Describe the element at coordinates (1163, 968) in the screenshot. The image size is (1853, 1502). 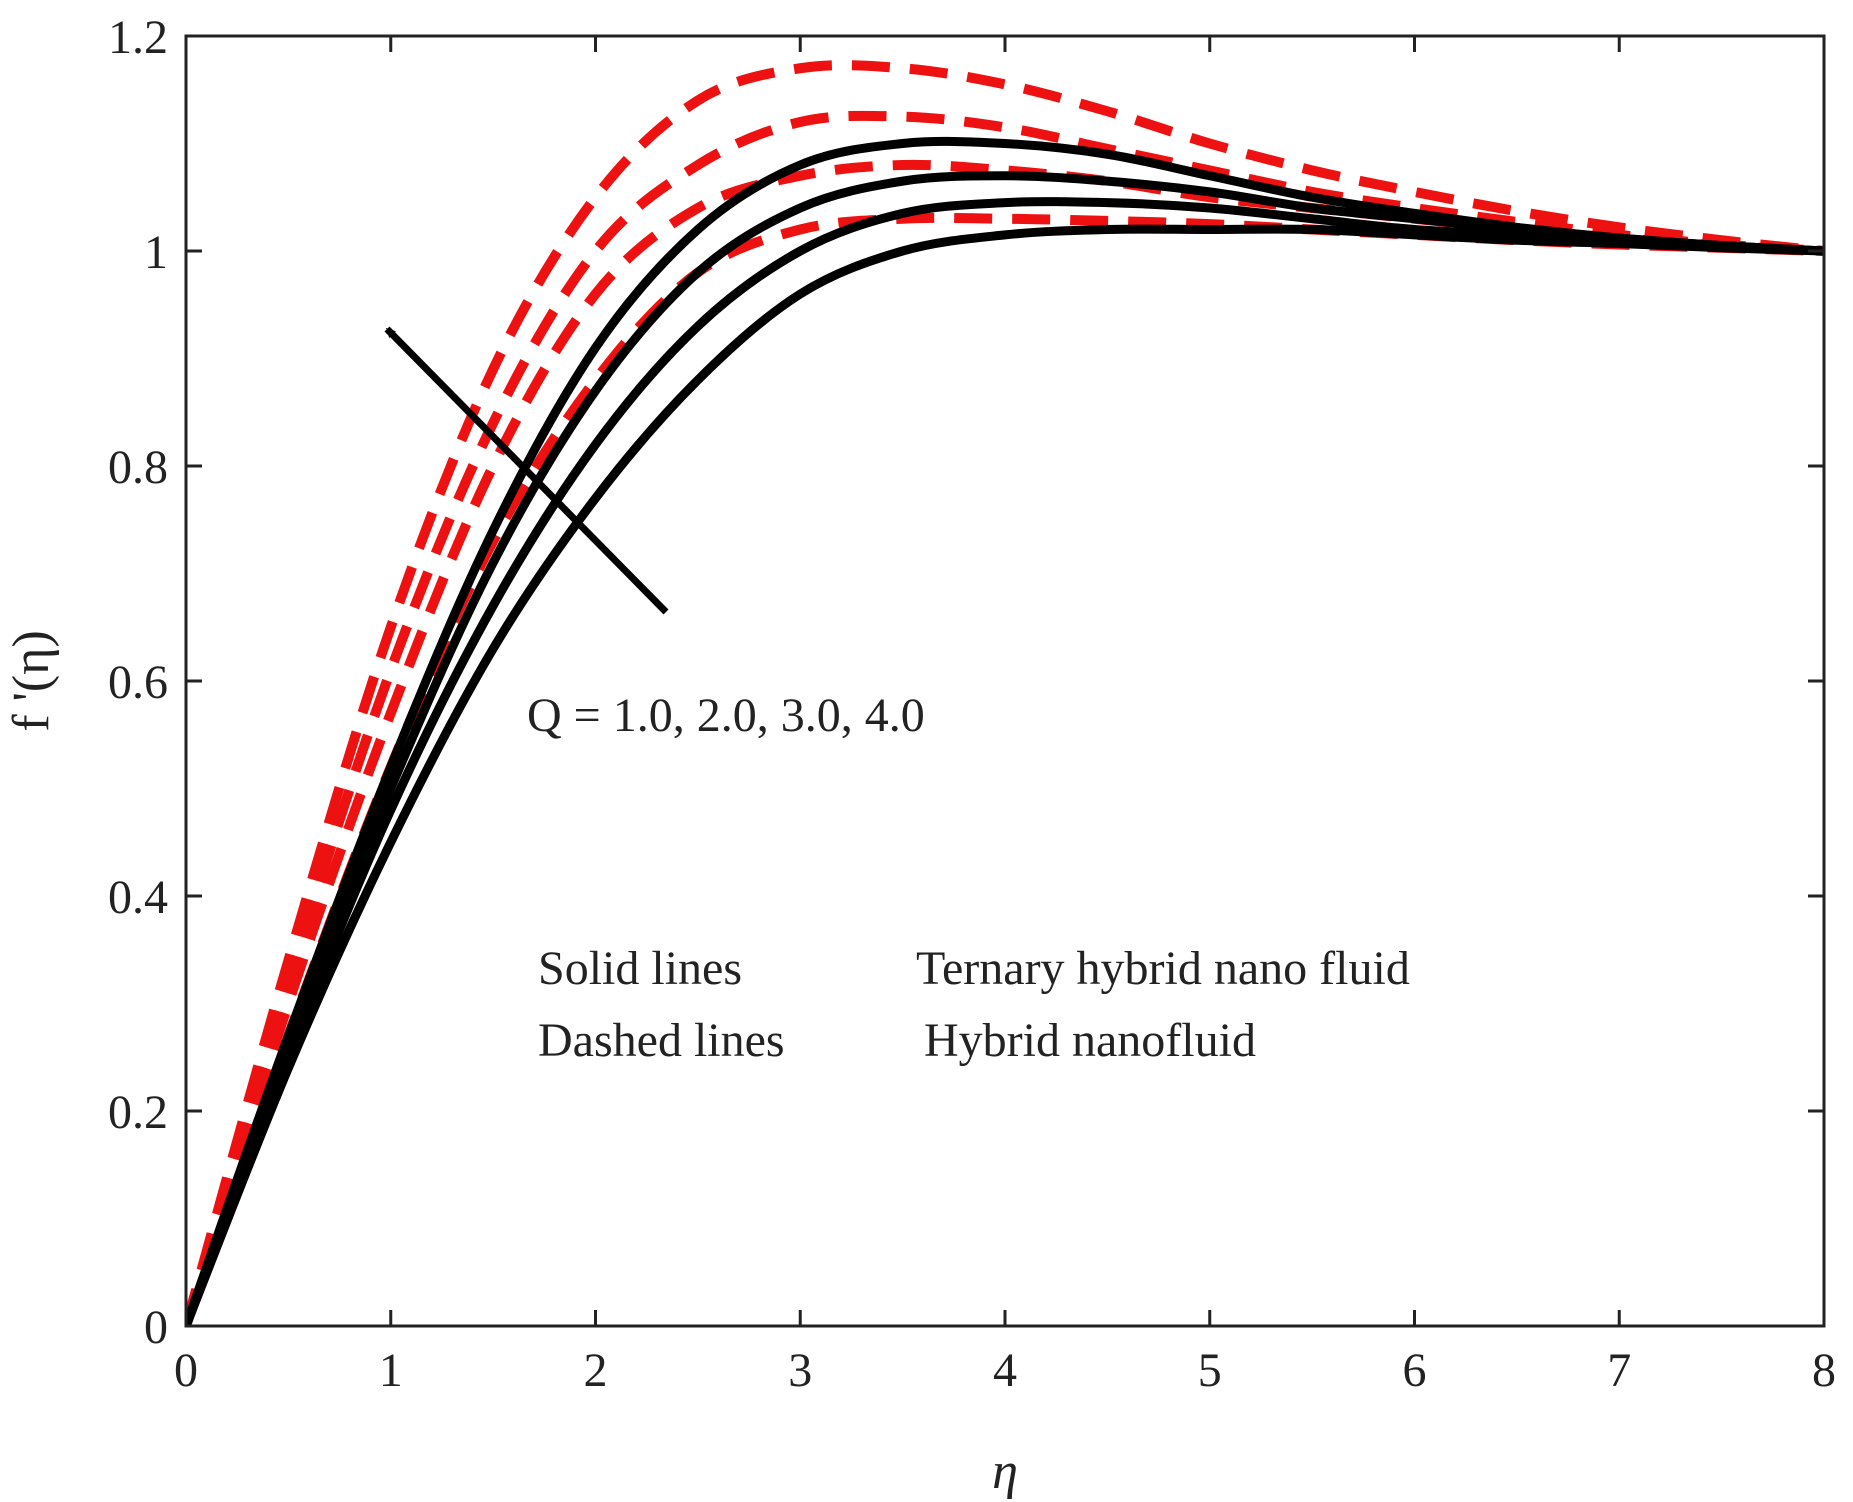
I see `legend-value-solid: Ternary hybrid nano fluid` at that location.